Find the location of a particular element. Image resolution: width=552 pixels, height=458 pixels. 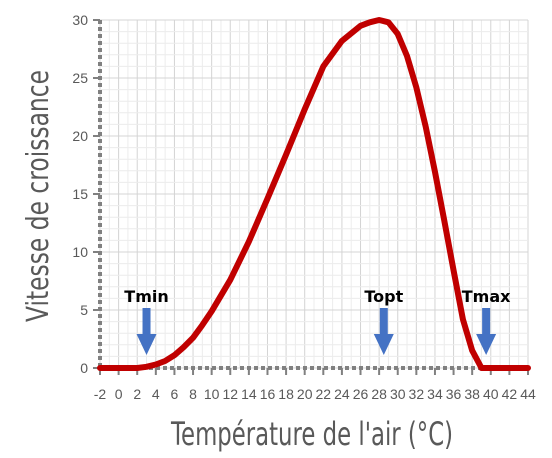

x-tick-label: 22 is located at coordinates (324, 394).